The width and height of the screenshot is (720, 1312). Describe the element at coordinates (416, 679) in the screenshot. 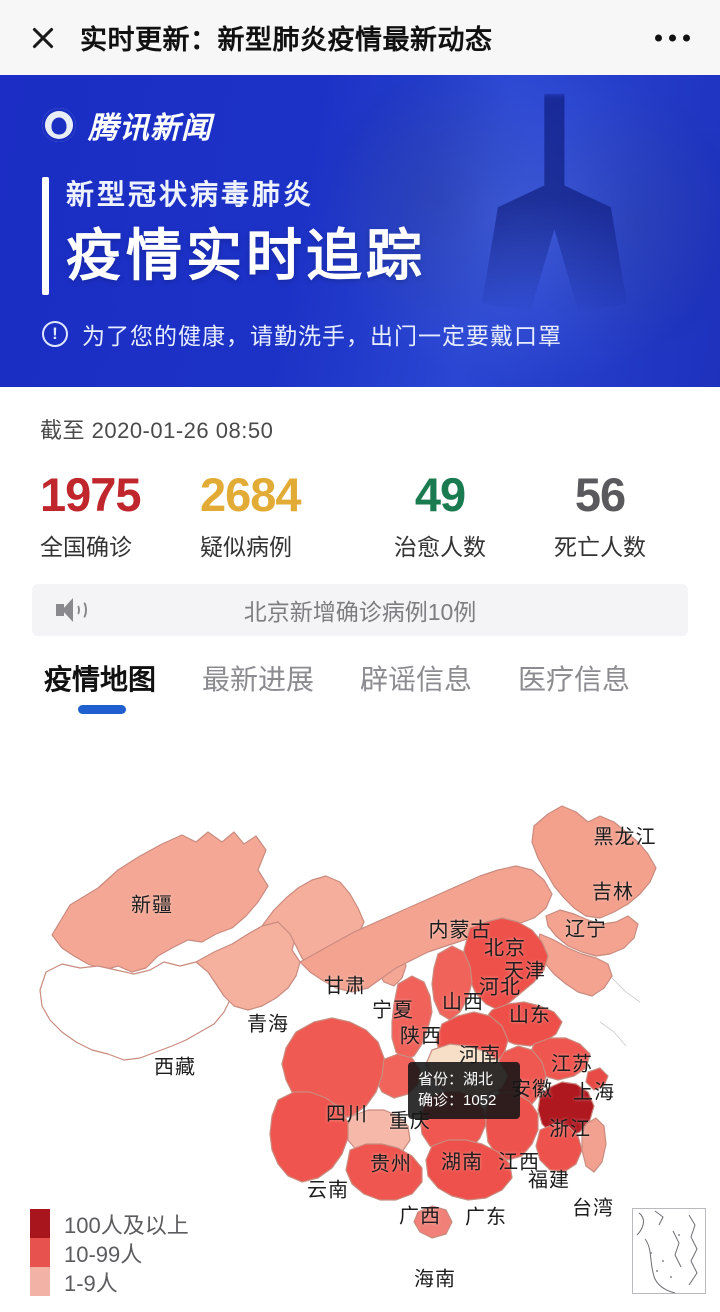

I see `tab-label: 辟谣信息` at that location.